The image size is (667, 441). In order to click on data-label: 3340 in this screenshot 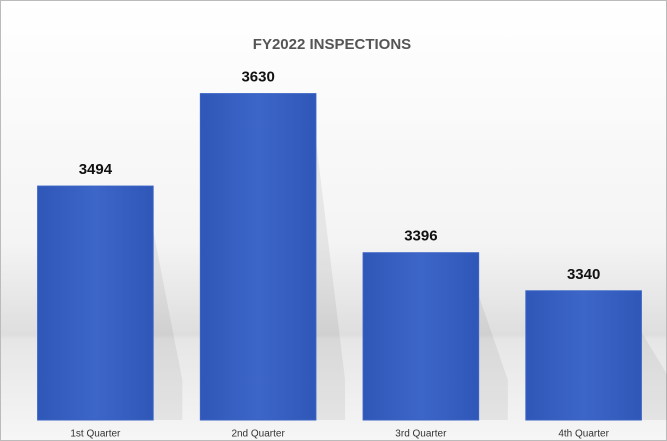, I will do `click(583, 274)`.